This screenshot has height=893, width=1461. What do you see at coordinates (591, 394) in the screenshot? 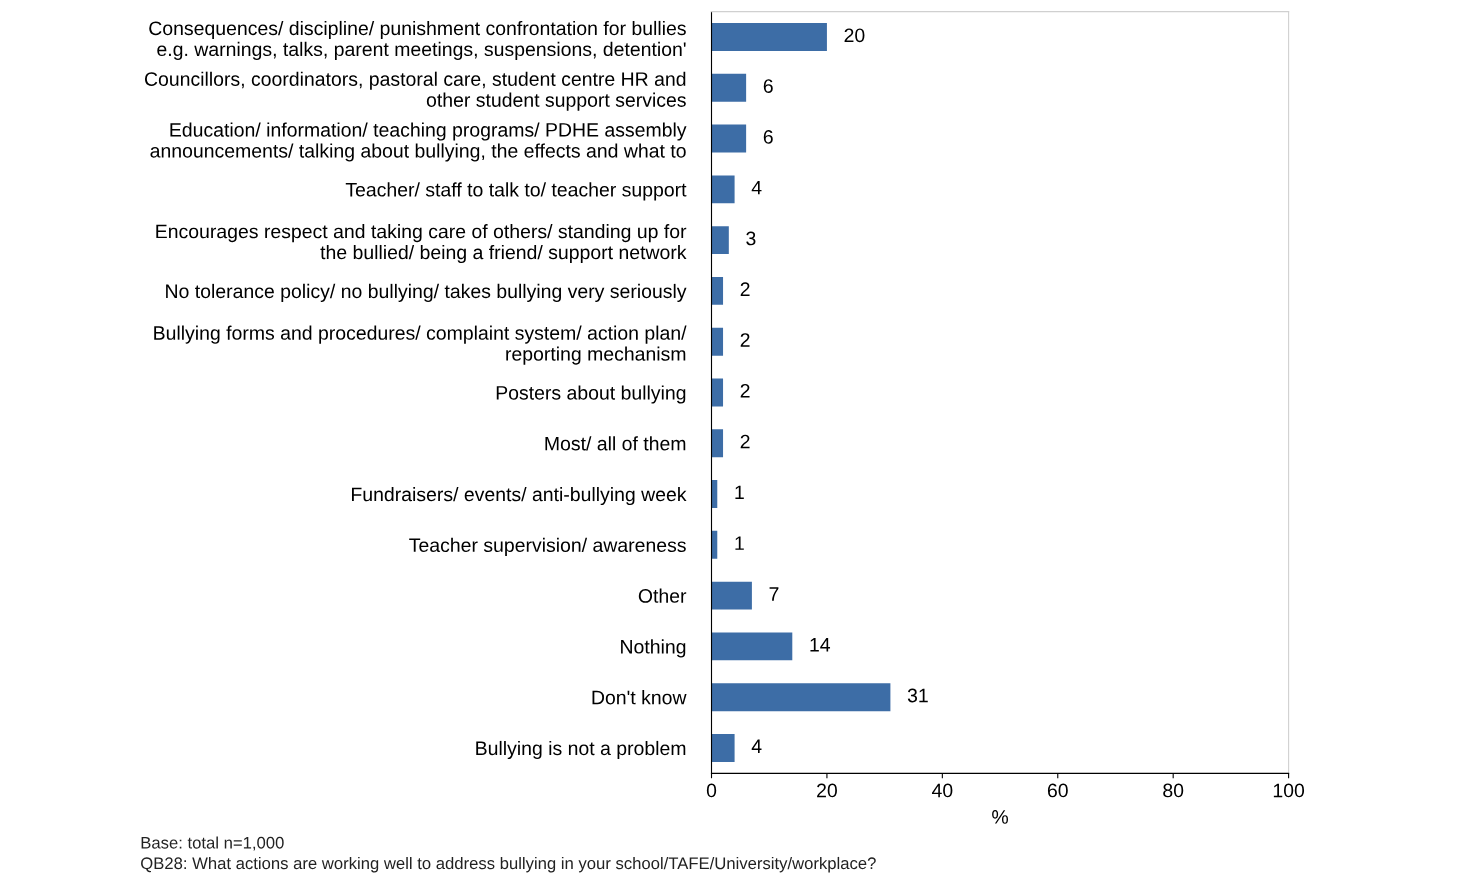
I see `y-tick-label: Posters about bullying` at bounding box center [591, 394].